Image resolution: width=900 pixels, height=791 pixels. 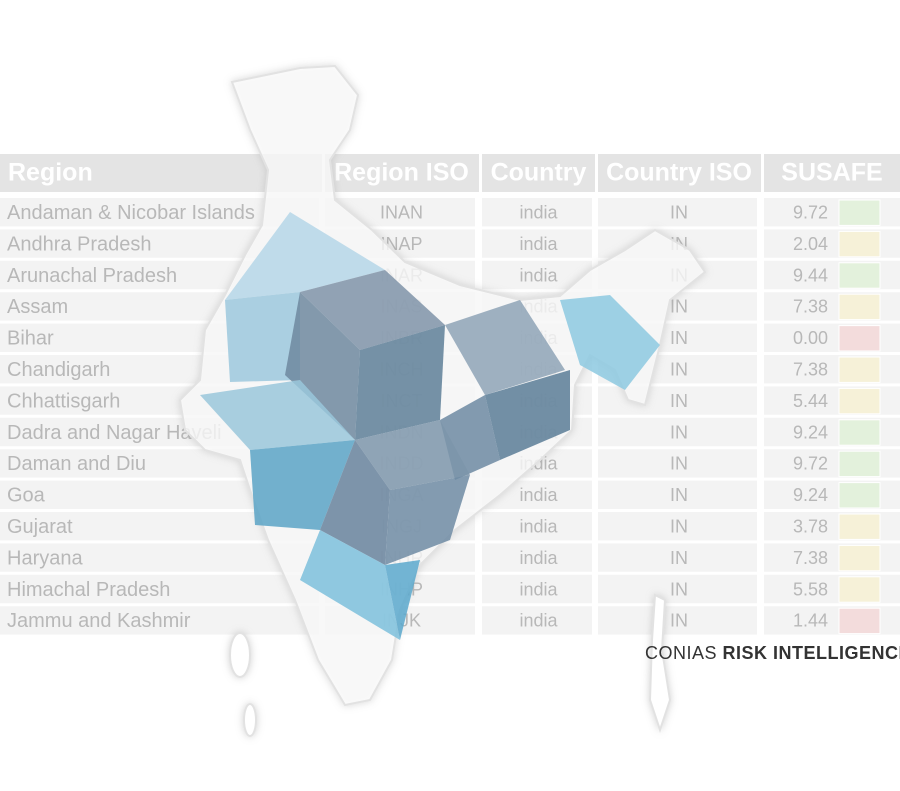 I want to click on brand-tagline: RISK INTELLIGENCE, so click(x=811, y=653).